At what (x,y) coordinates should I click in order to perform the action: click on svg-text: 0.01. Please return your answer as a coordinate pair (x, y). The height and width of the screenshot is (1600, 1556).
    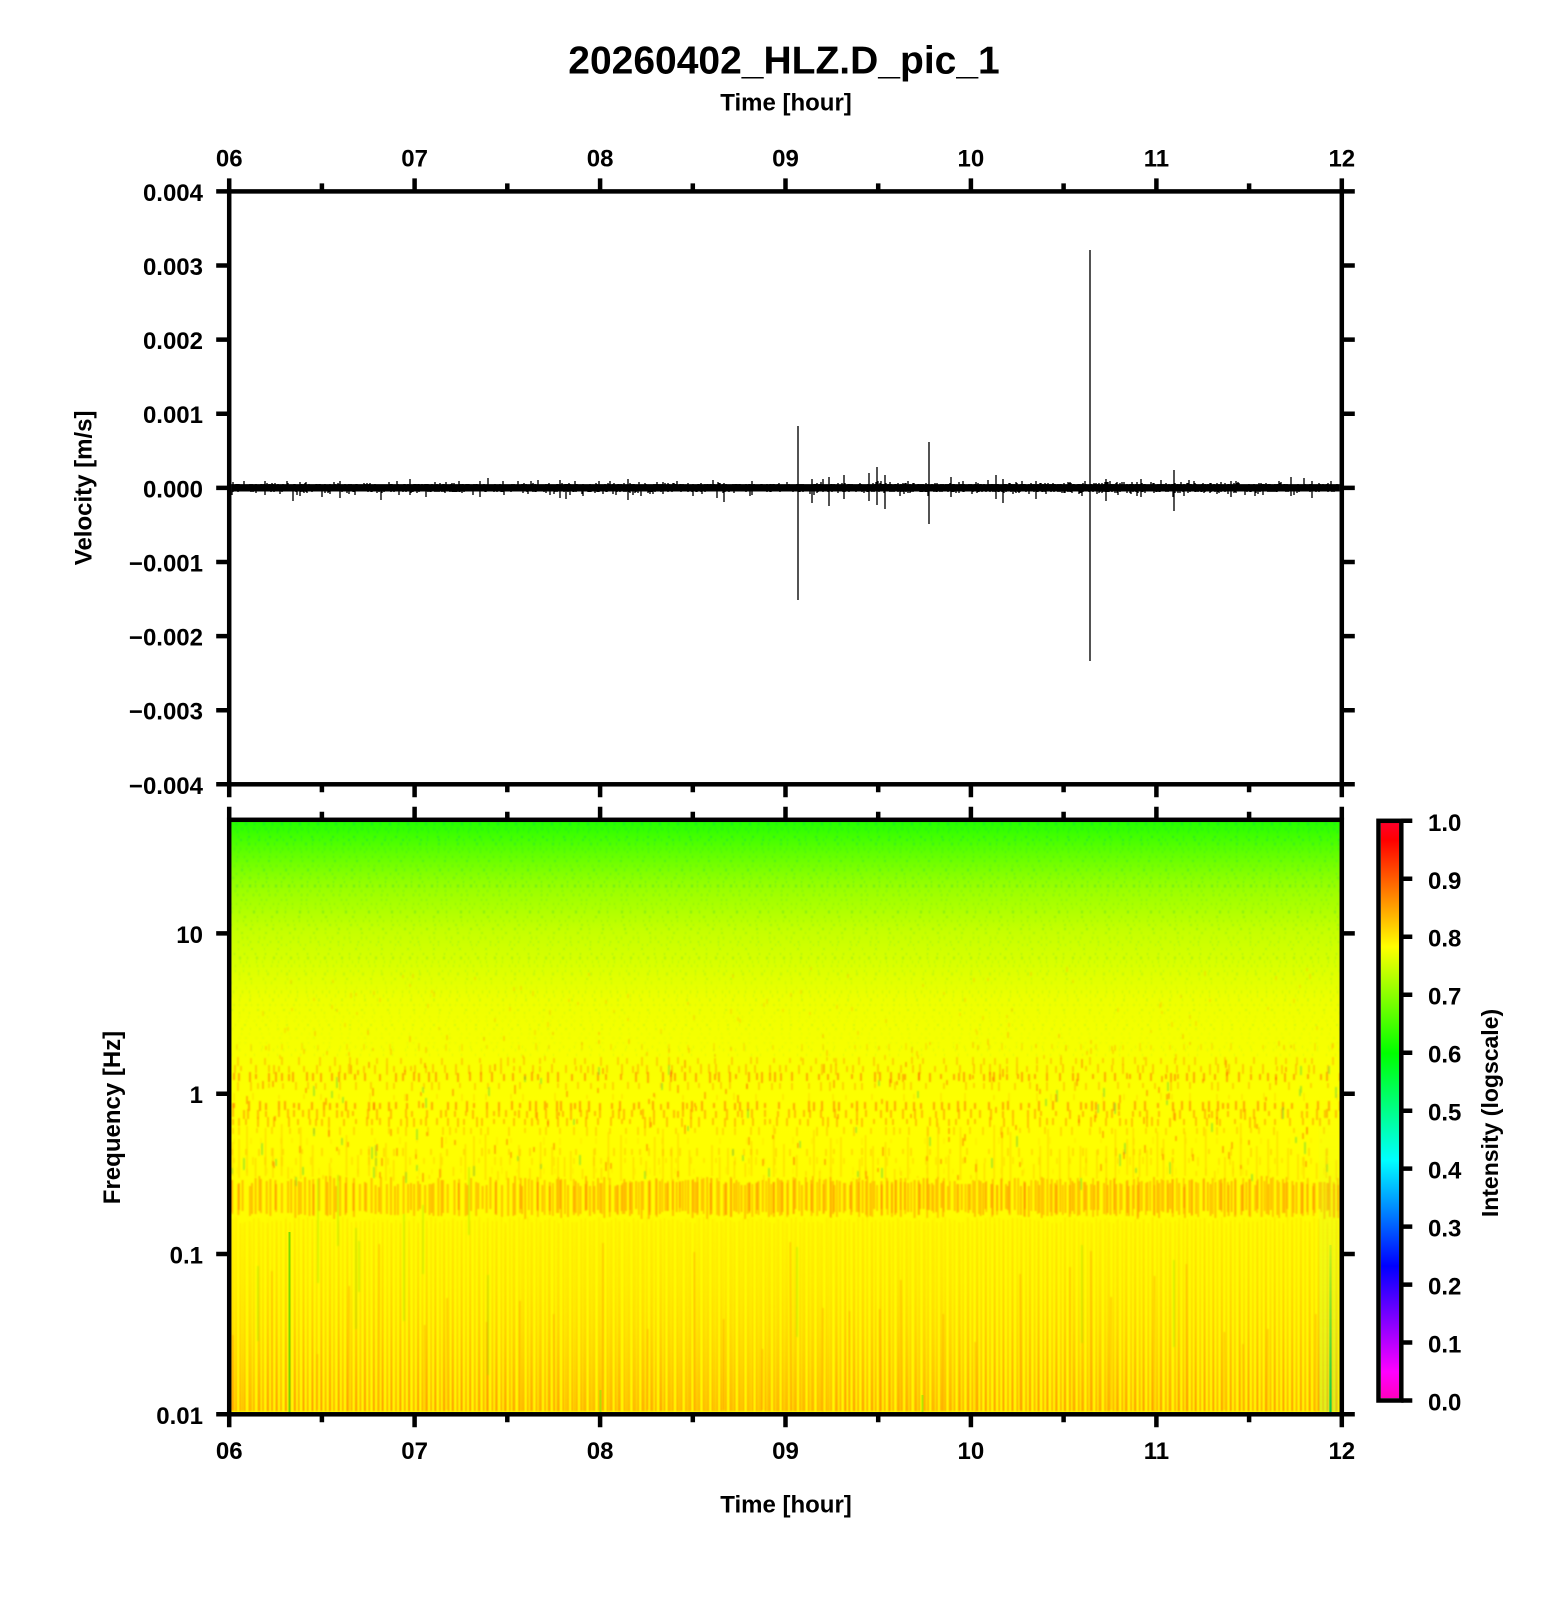
    Looking at the image, I should click on (179, 1416).